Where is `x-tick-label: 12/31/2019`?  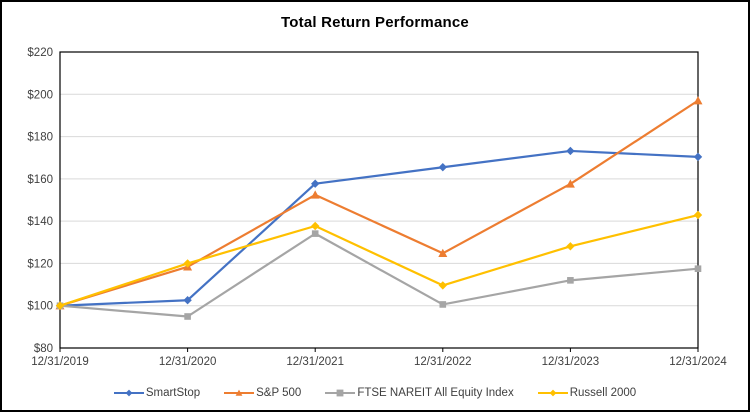 x-tick-label: 12/31/2019 is located at coordinates (60, 362).